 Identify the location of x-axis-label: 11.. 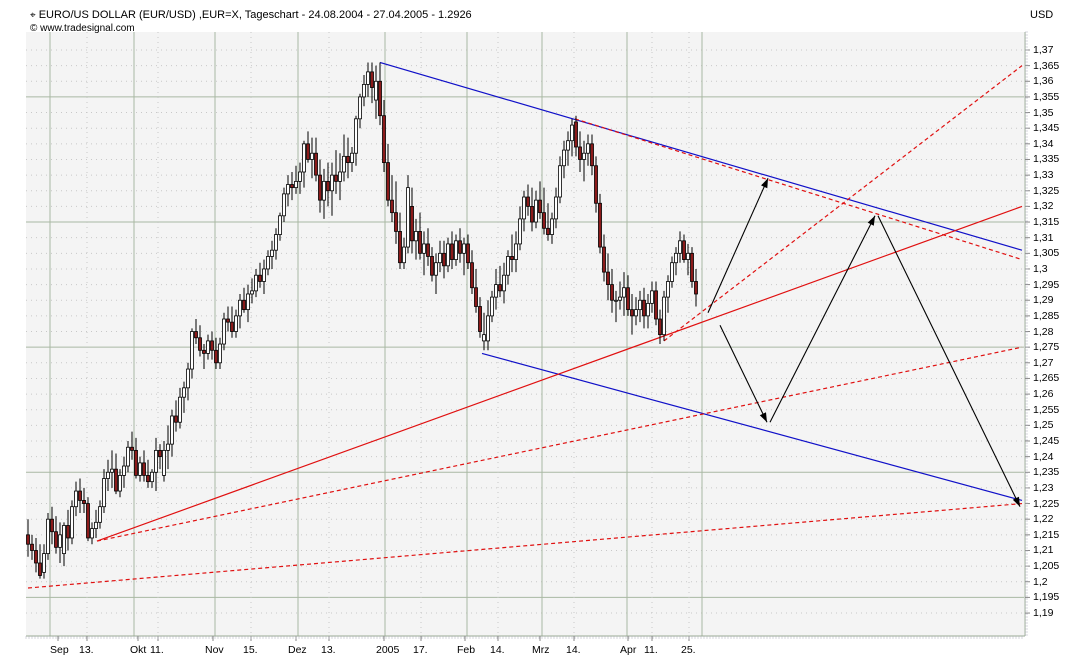
(157, 650).